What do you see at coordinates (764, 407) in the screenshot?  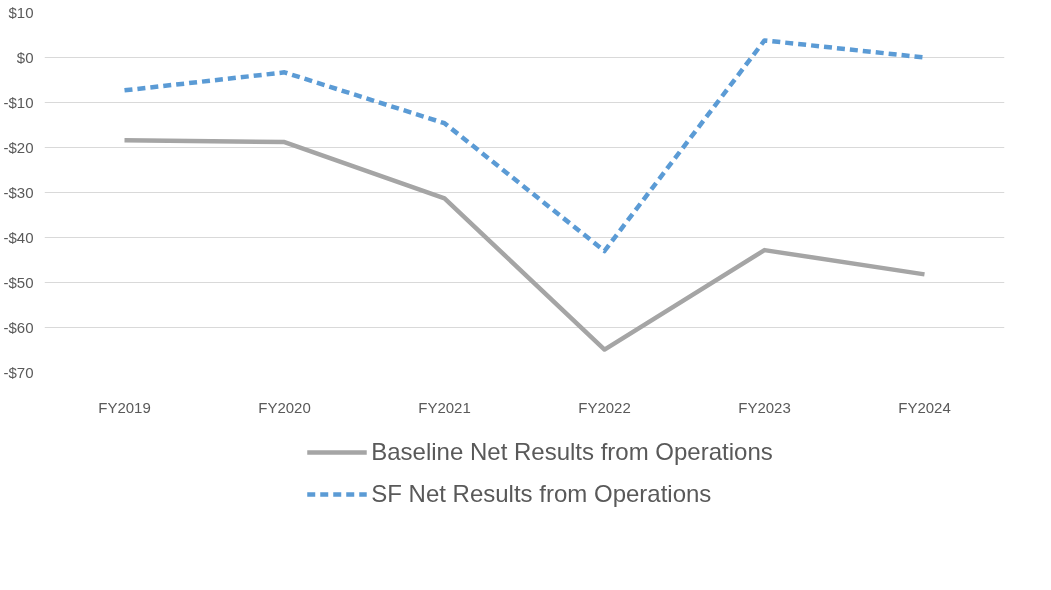 I see `x-tick-label: FY2023` at bounding box center [764, 407].